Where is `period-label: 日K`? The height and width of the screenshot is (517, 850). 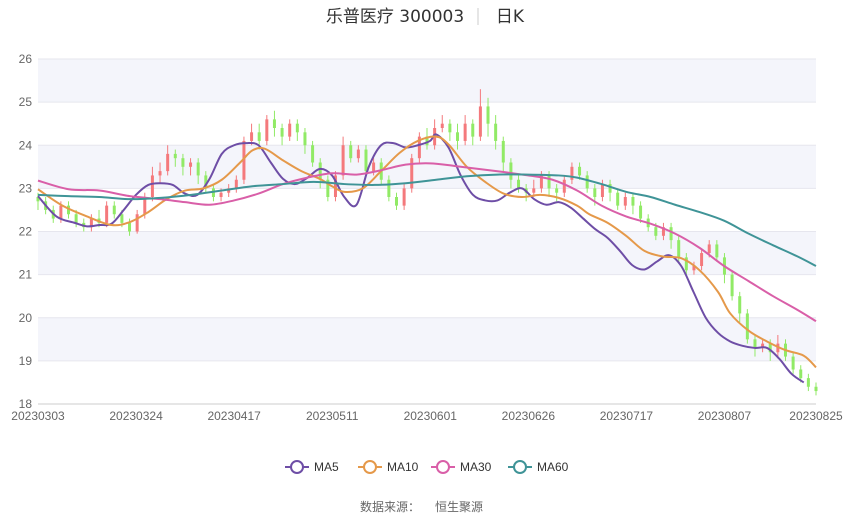 period-label: 日K is located at coordinates (510, 17).